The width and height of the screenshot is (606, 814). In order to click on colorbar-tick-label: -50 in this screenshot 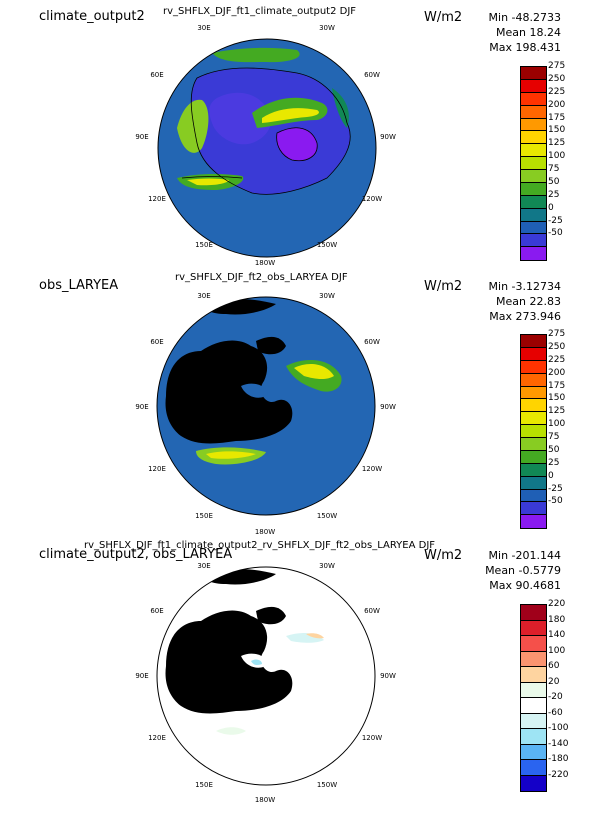, I will do `click(555, 233)`.